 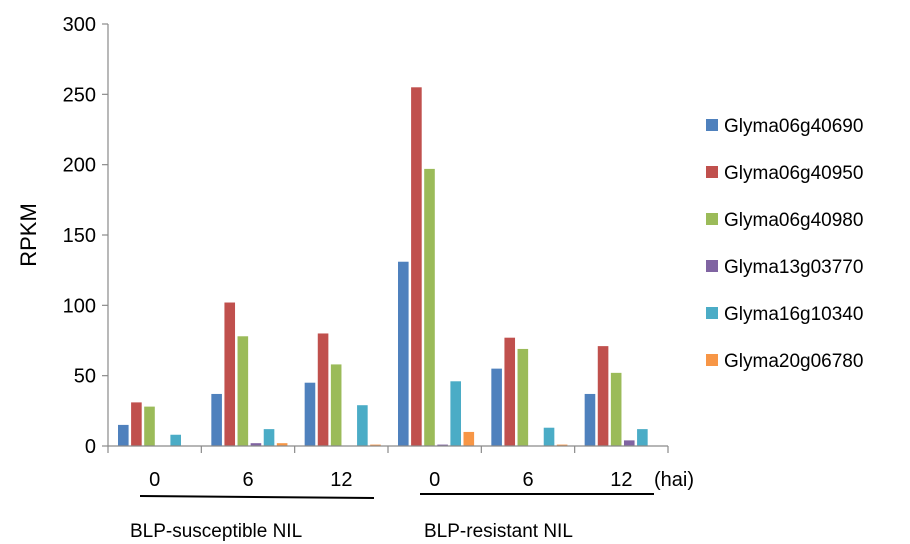 What do you see at coordinates (28, 235) in the screenshot?
I see `y-axis-title: RPKM` at bounding box center [28, 235].